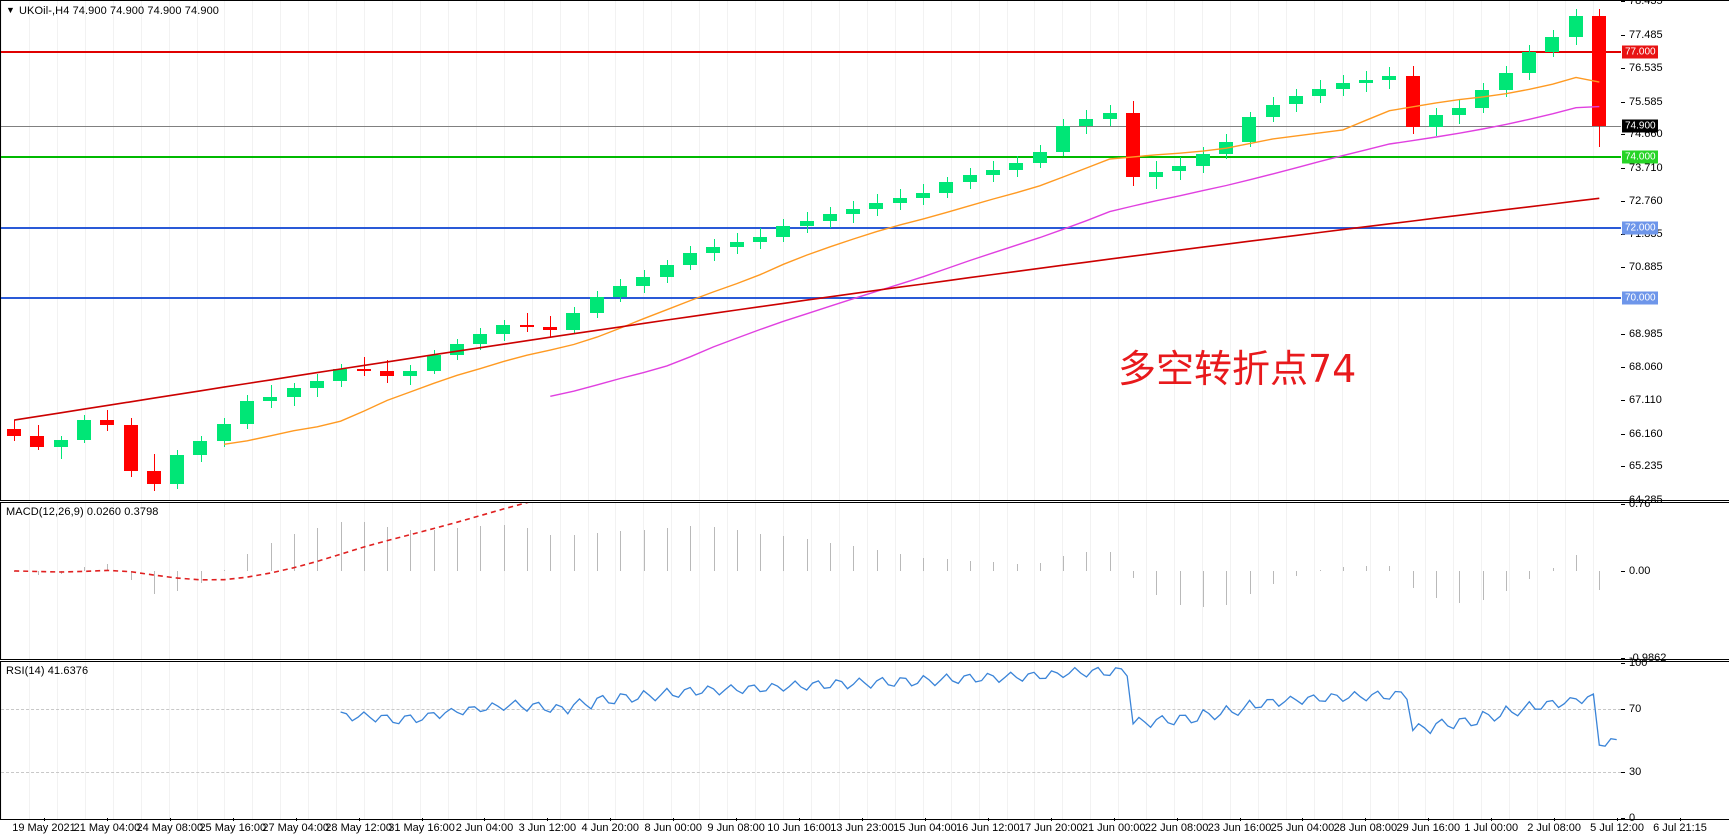  I want to click on time-axis-label: 1 Jul 00:00, so click(1491, 828).